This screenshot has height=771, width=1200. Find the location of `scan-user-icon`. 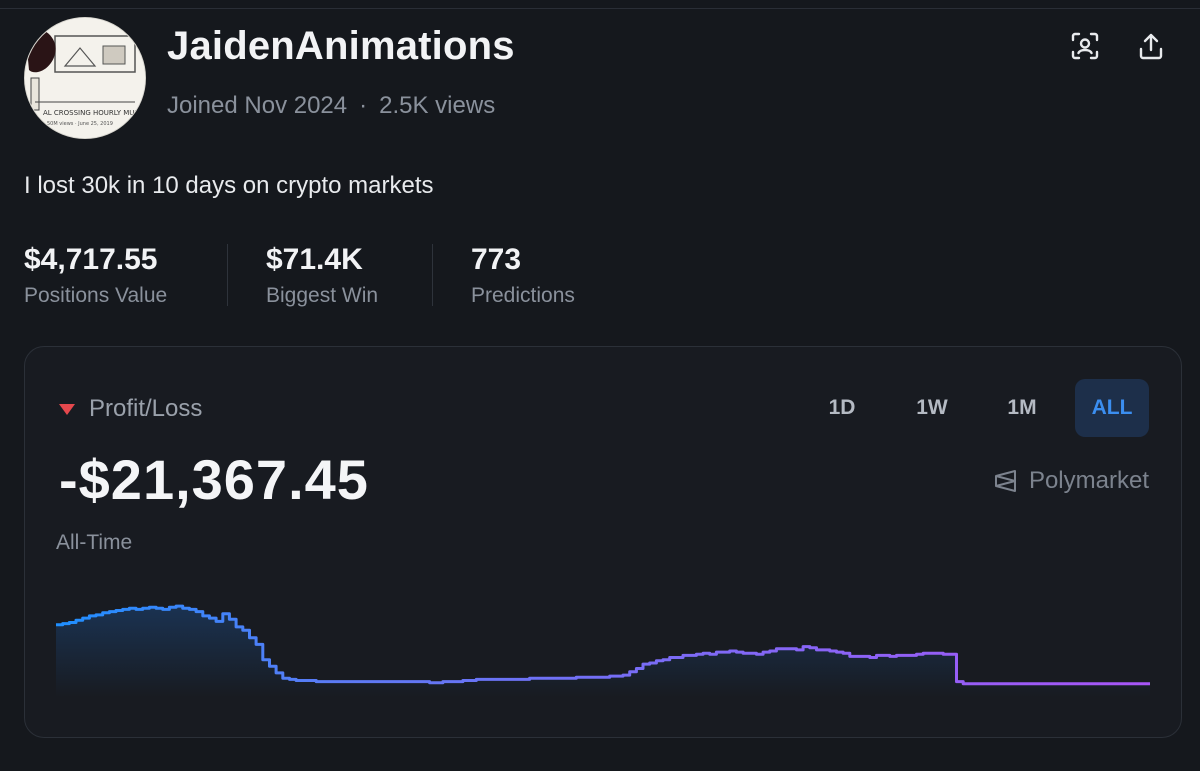

scan-user-icon is located at coordinates (1085, 46).